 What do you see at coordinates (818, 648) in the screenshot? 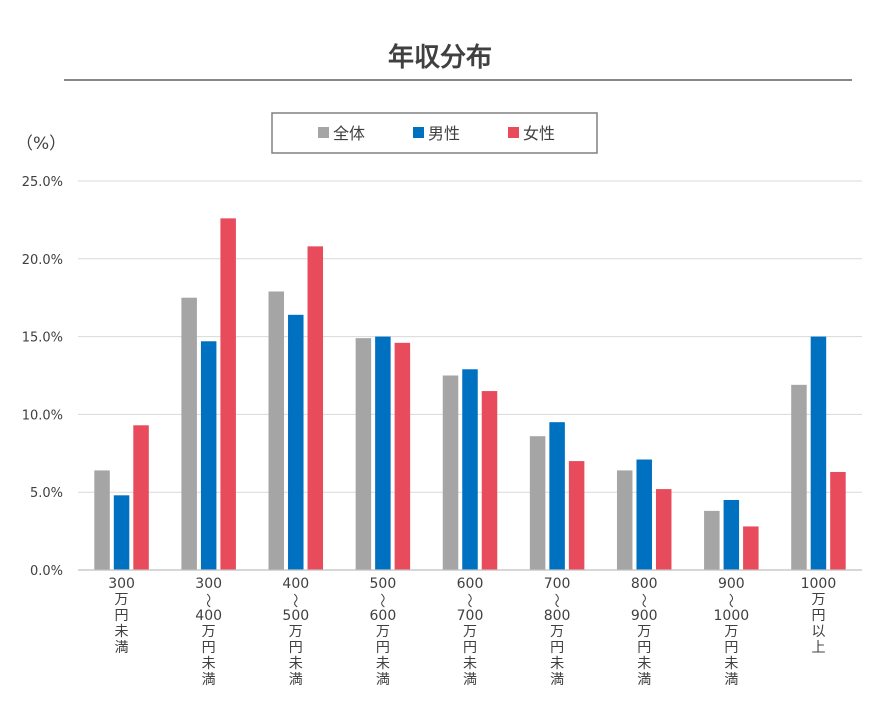
I see `x-tick-label-line: 上` at bounding box center [818, 648].